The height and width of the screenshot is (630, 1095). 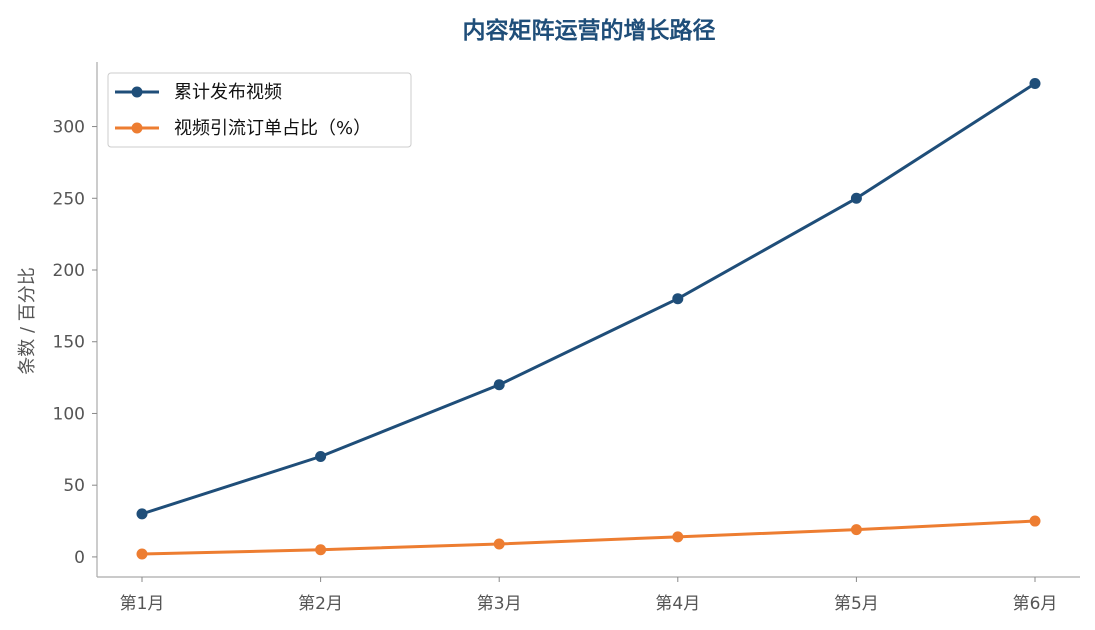 What do you see at coordinates (856, 604) in the screenshot?
I see `x-tick-label: 第5月` at bounding box center [856, 604].